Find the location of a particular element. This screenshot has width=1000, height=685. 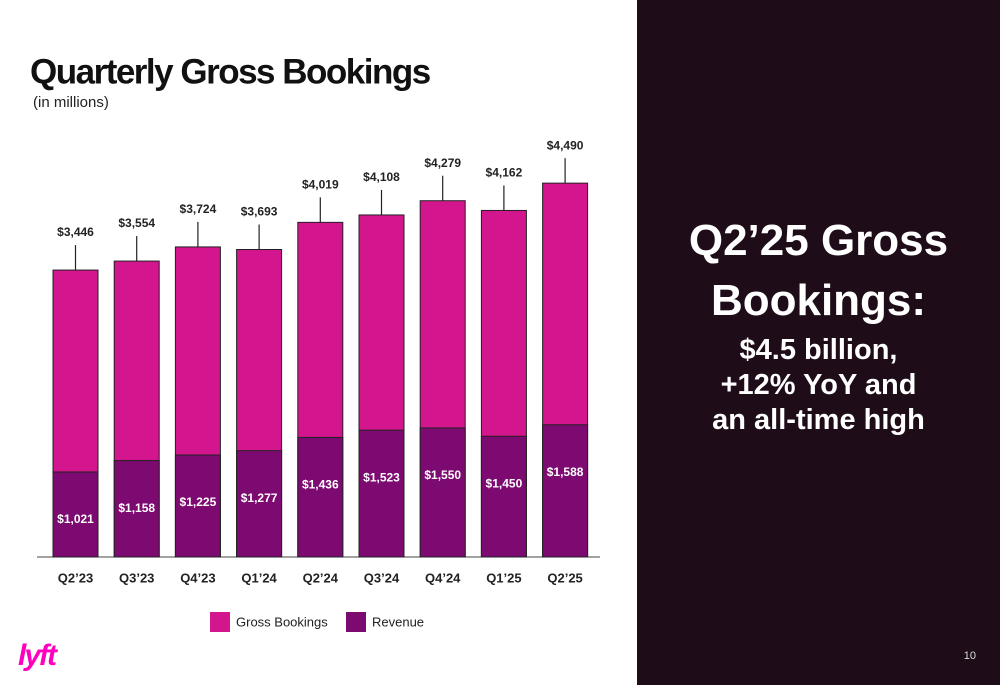

x-tick-label: Q2’23 is located at coordinates (75, 577).